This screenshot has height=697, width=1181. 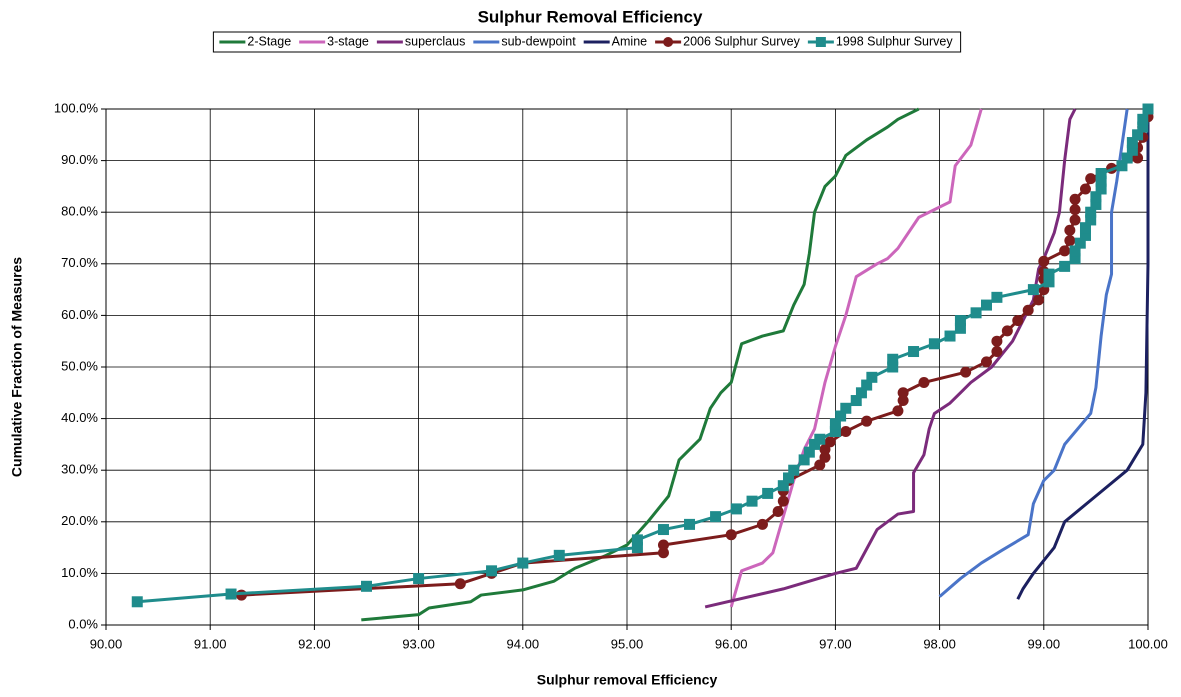 What do you see at coordinates (615, 41) in the screenshot?
I see `legend-item: Amine` at bounding box center [615, 41].